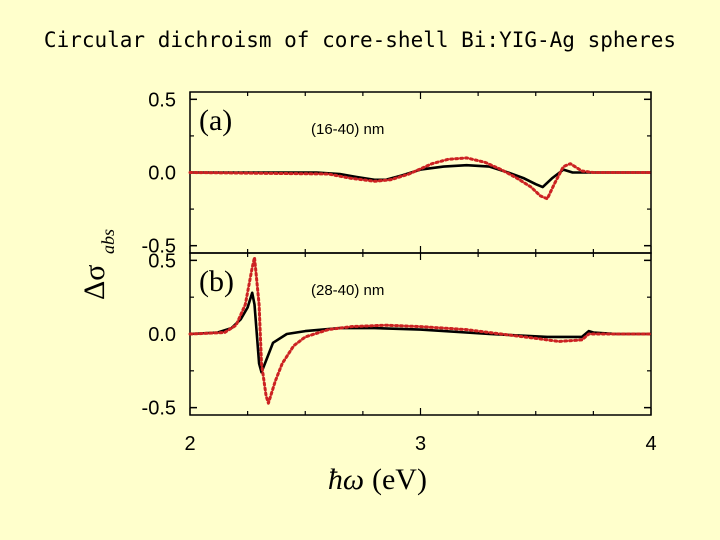 The height and width of the screenshot is (540, 720). I want to click on x-axis-symbol: ħω, so click(346, 479).